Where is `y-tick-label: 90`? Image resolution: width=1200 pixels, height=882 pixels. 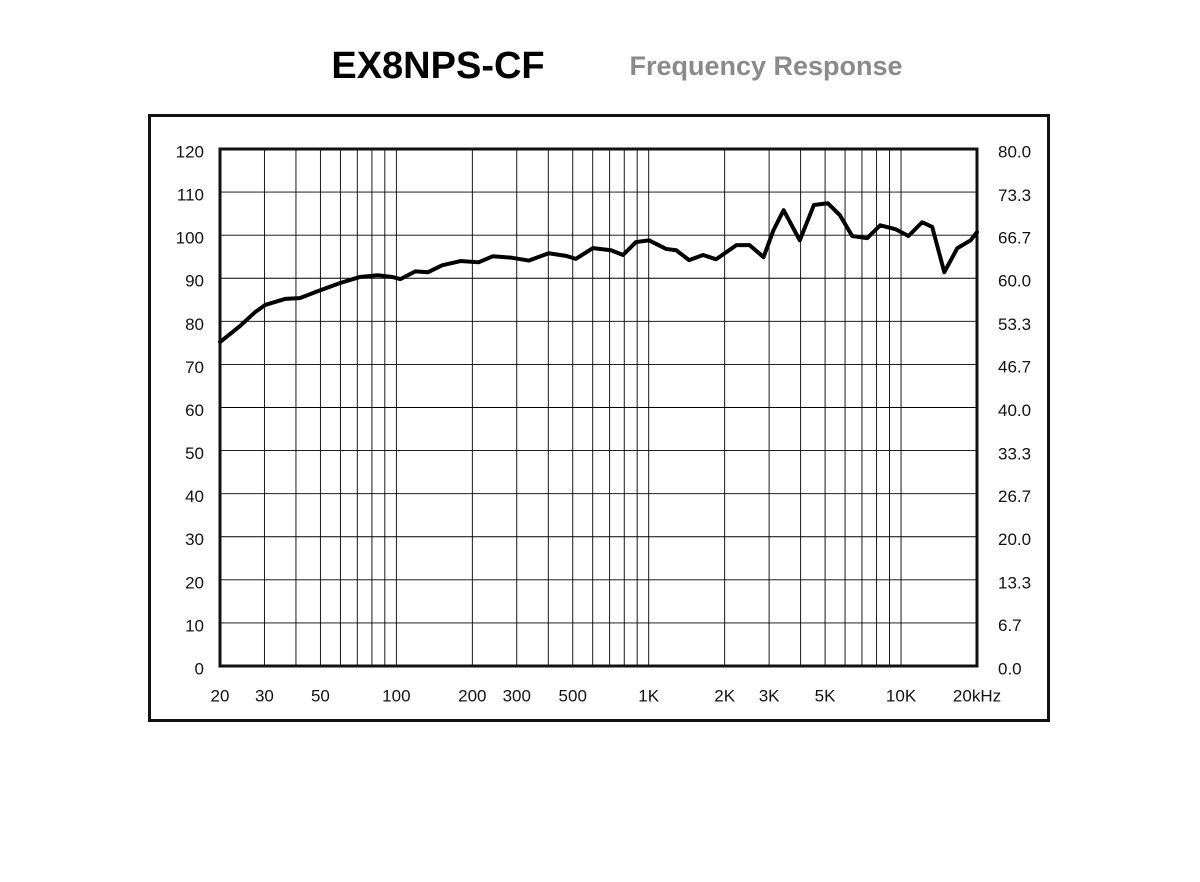 y-tick-label: 90 is located at coordinates (194, 281).